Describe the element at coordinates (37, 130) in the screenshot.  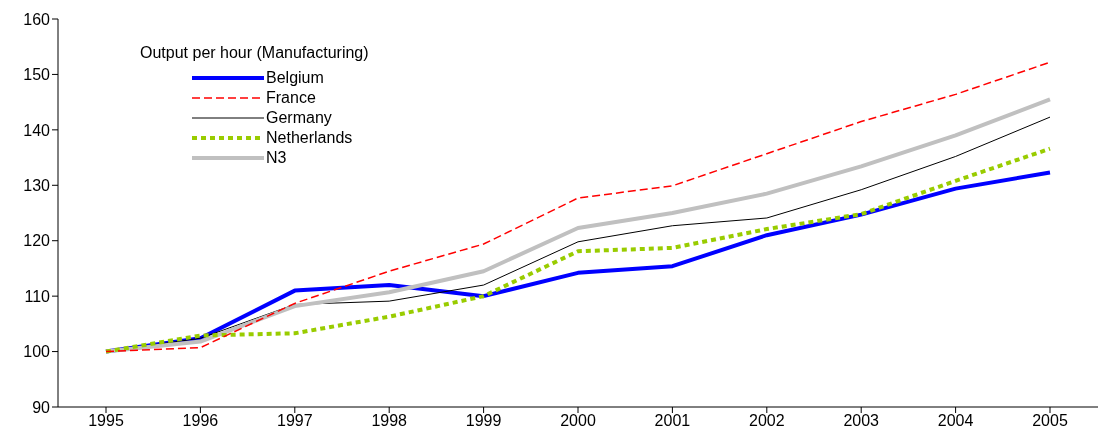
I see `y-tick-label: 140` at that location.